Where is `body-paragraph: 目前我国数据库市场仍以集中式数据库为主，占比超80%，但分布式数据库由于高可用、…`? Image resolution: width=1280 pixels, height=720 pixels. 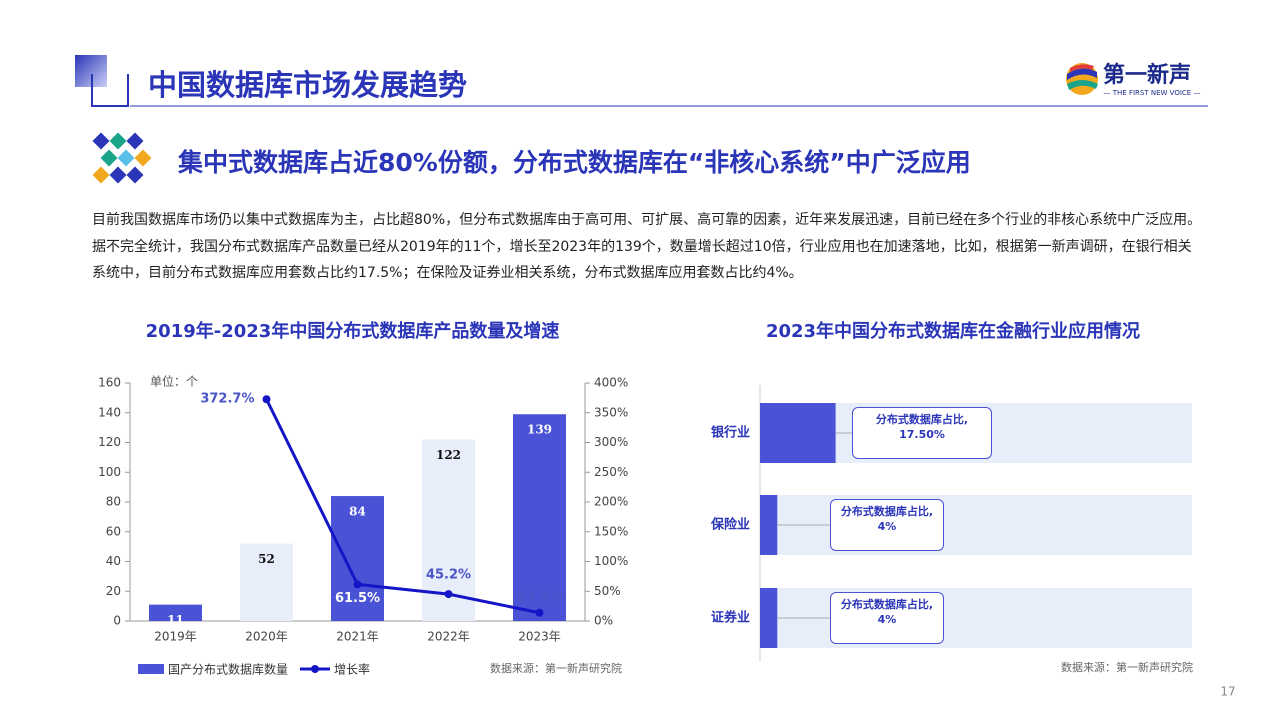 body-paragraph: 目前我国数据库市场仍以集中式数据库为主，占比超80%，但分布式数据库由于高可用、… is located at coordinates (647, 246).